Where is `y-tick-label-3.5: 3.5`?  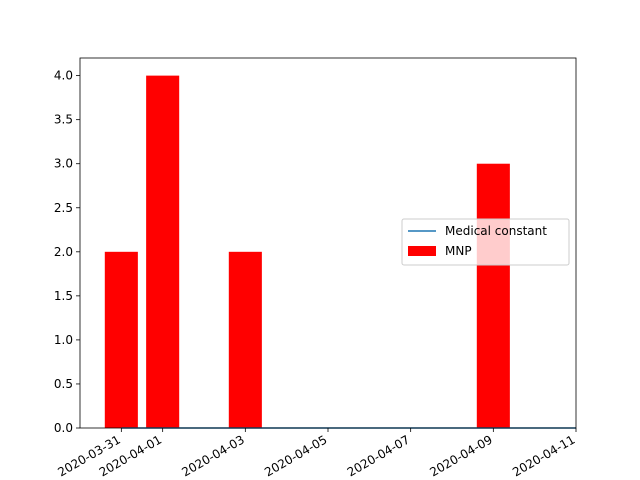
y-tick-label-3.5: 3.5 is located at coordinates (63, 120).